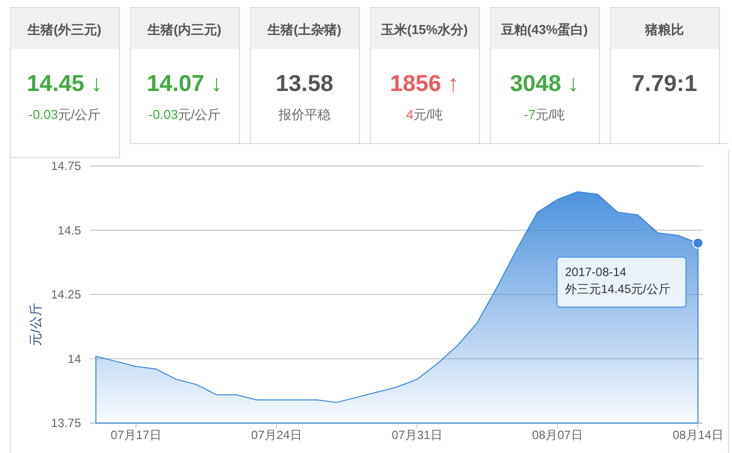 Image resolution: width=732 pixels, height=453 pixels. What do you see at coordinates (545, 83) in the screenshot?
I see `text: 3048 ↓` at bounding box center [545, 83].